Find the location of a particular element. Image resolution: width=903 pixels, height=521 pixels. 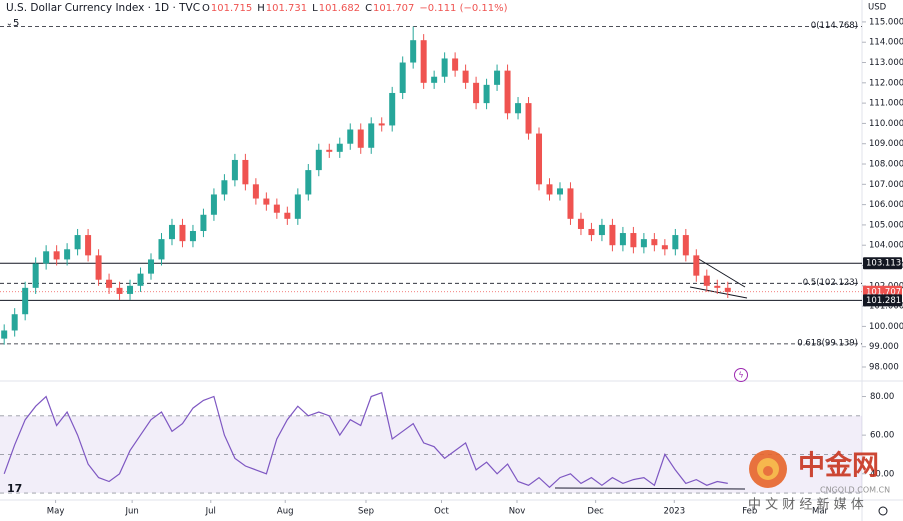

x-tick-label: Aug is located at coordinates (285, 512).